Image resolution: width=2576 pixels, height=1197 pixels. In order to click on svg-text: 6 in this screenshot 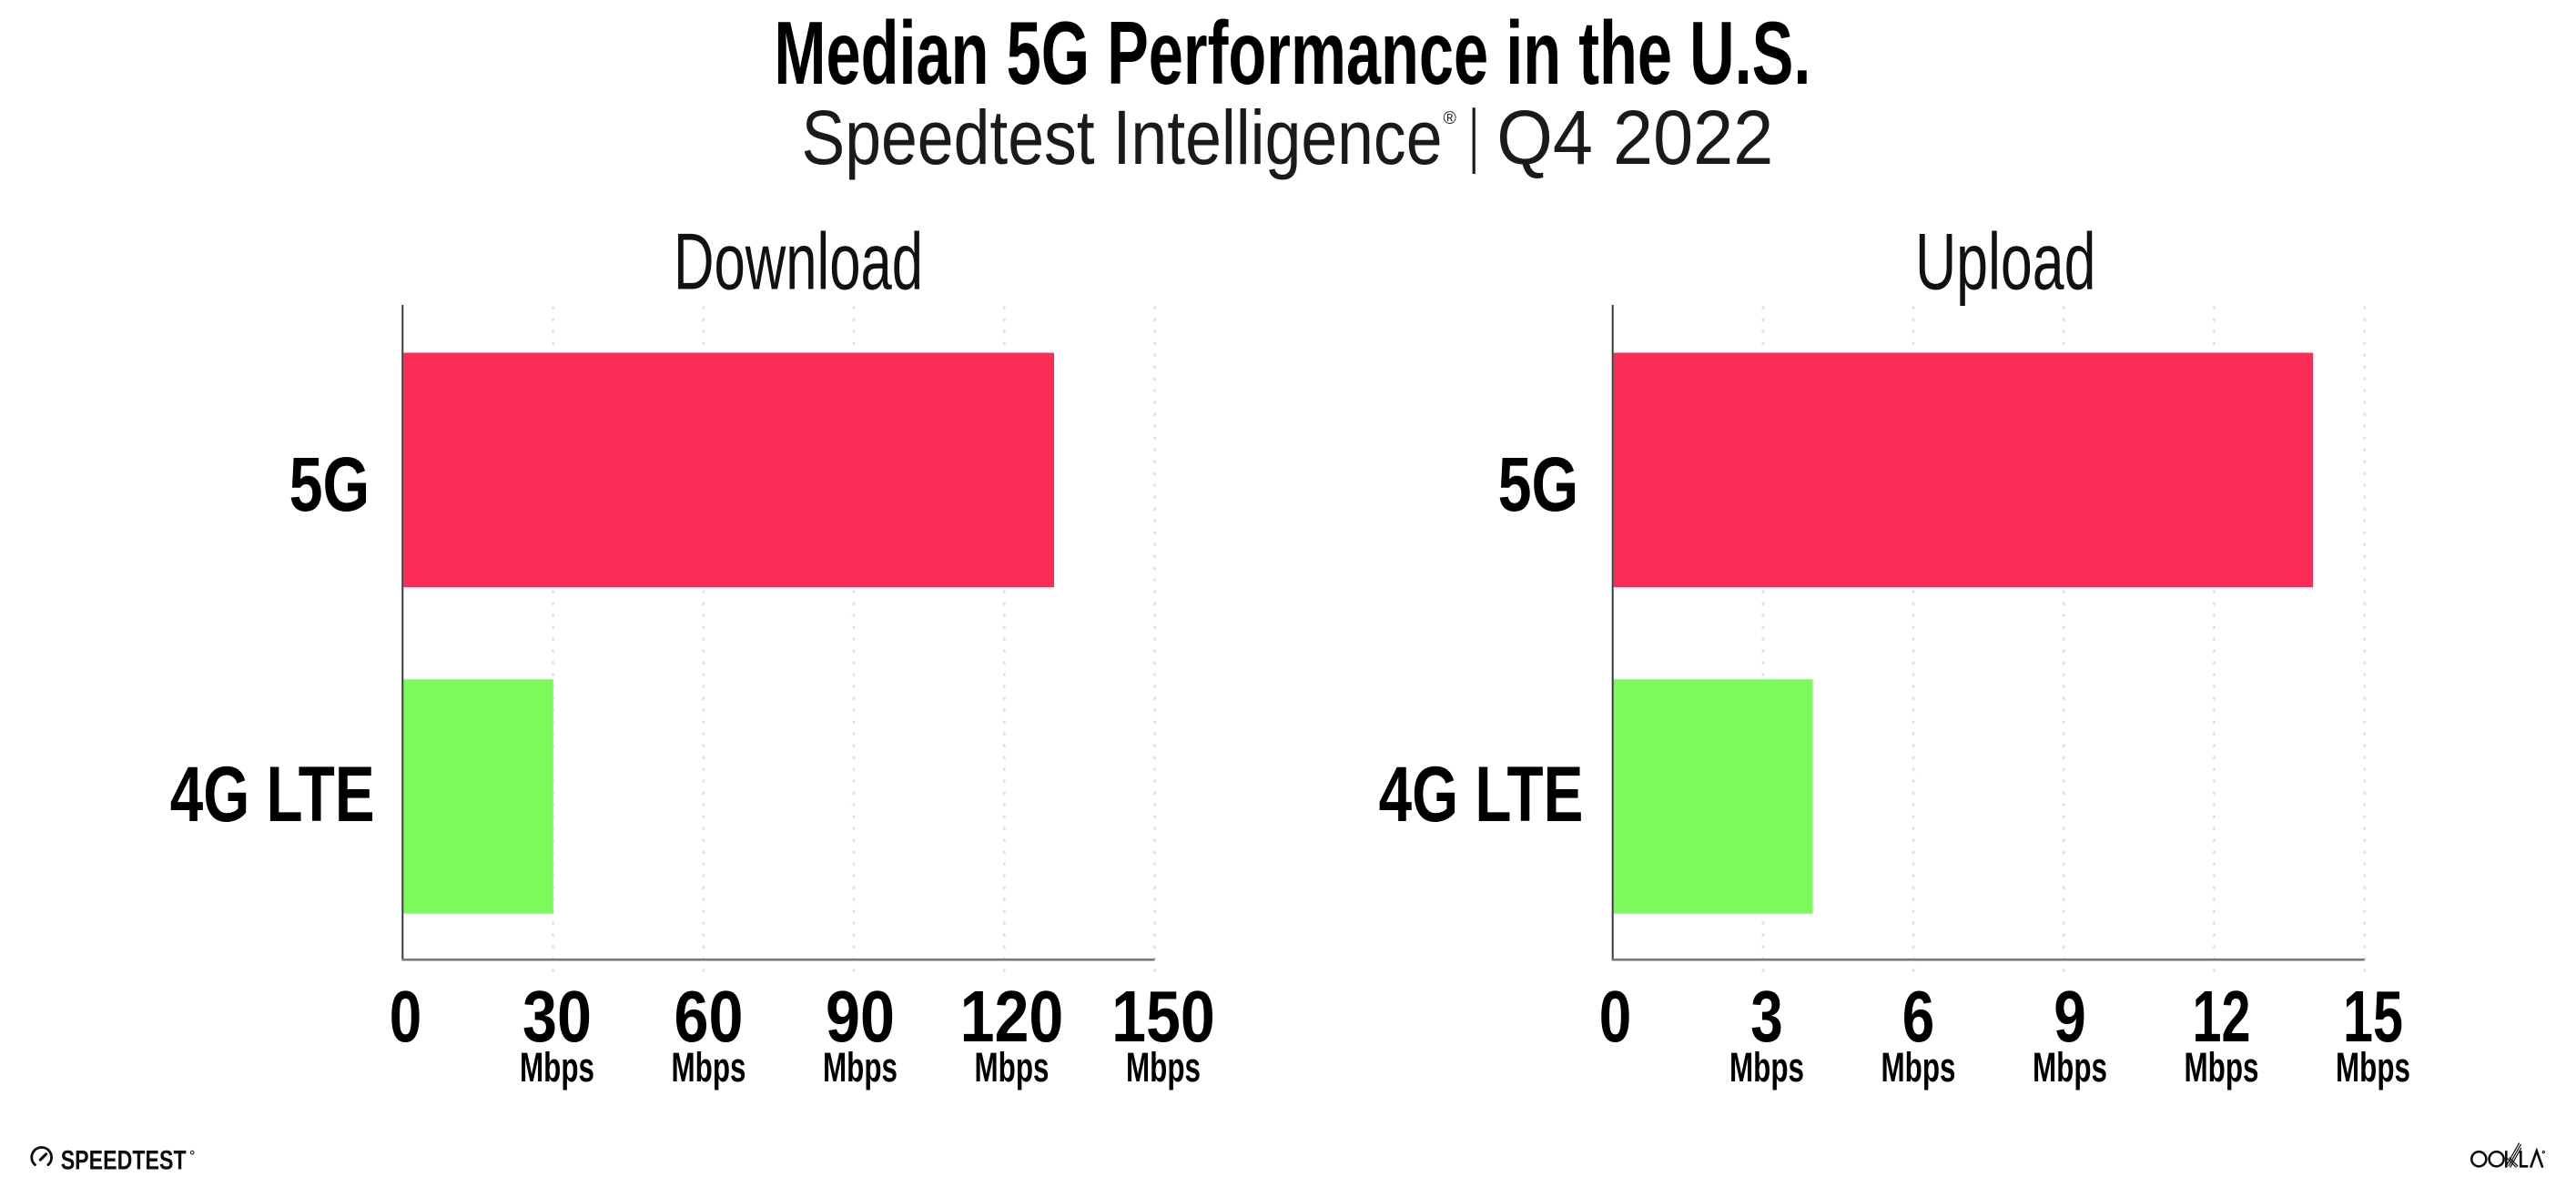, I will do `click(1918, 1017)`.